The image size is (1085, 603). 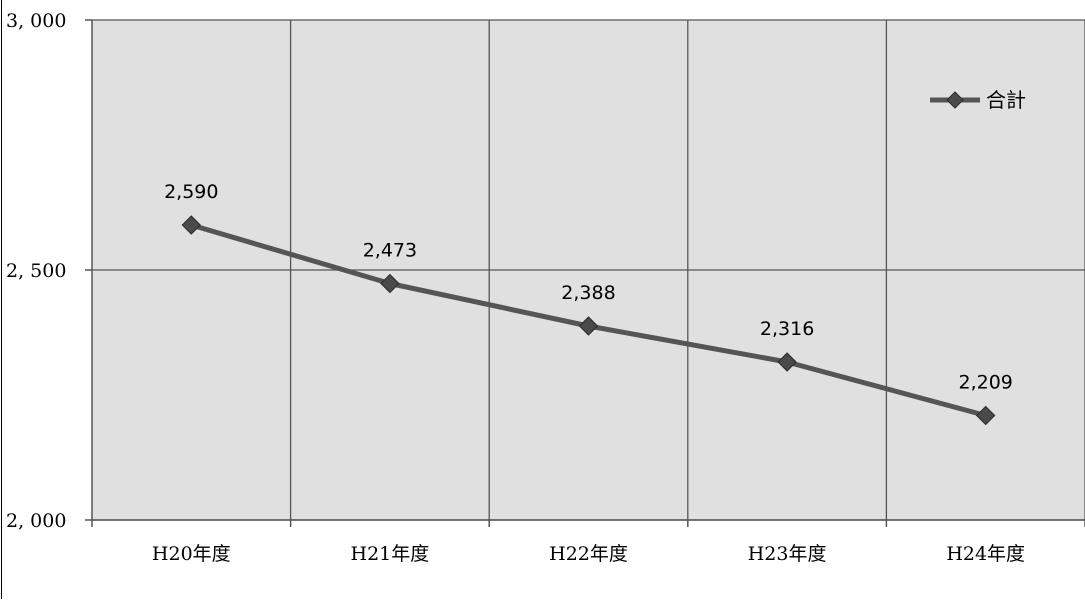 I want to click on data-label: 2,473, so click(x=390, y=251).